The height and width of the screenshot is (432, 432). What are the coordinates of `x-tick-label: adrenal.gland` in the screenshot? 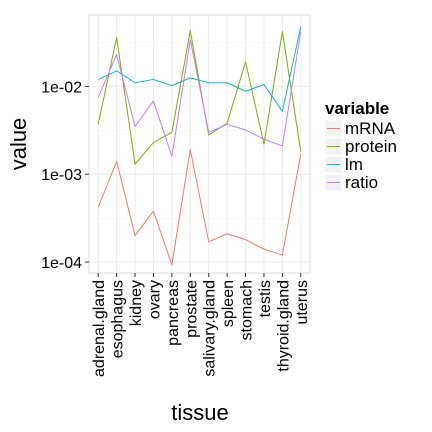 It's located at (99, 328).